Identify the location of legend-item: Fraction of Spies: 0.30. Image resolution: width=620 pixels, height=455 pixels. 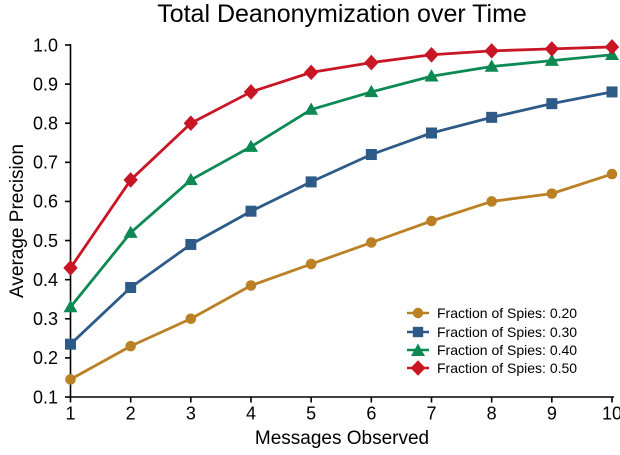
(490, 331).